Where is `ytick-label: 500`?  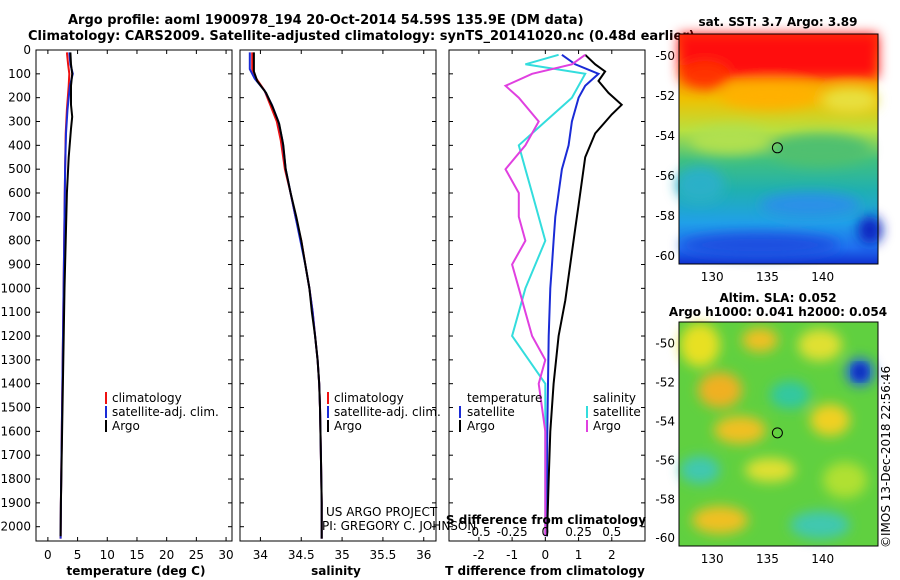
ytick-label: 500 is located at coordinates (19, 169).